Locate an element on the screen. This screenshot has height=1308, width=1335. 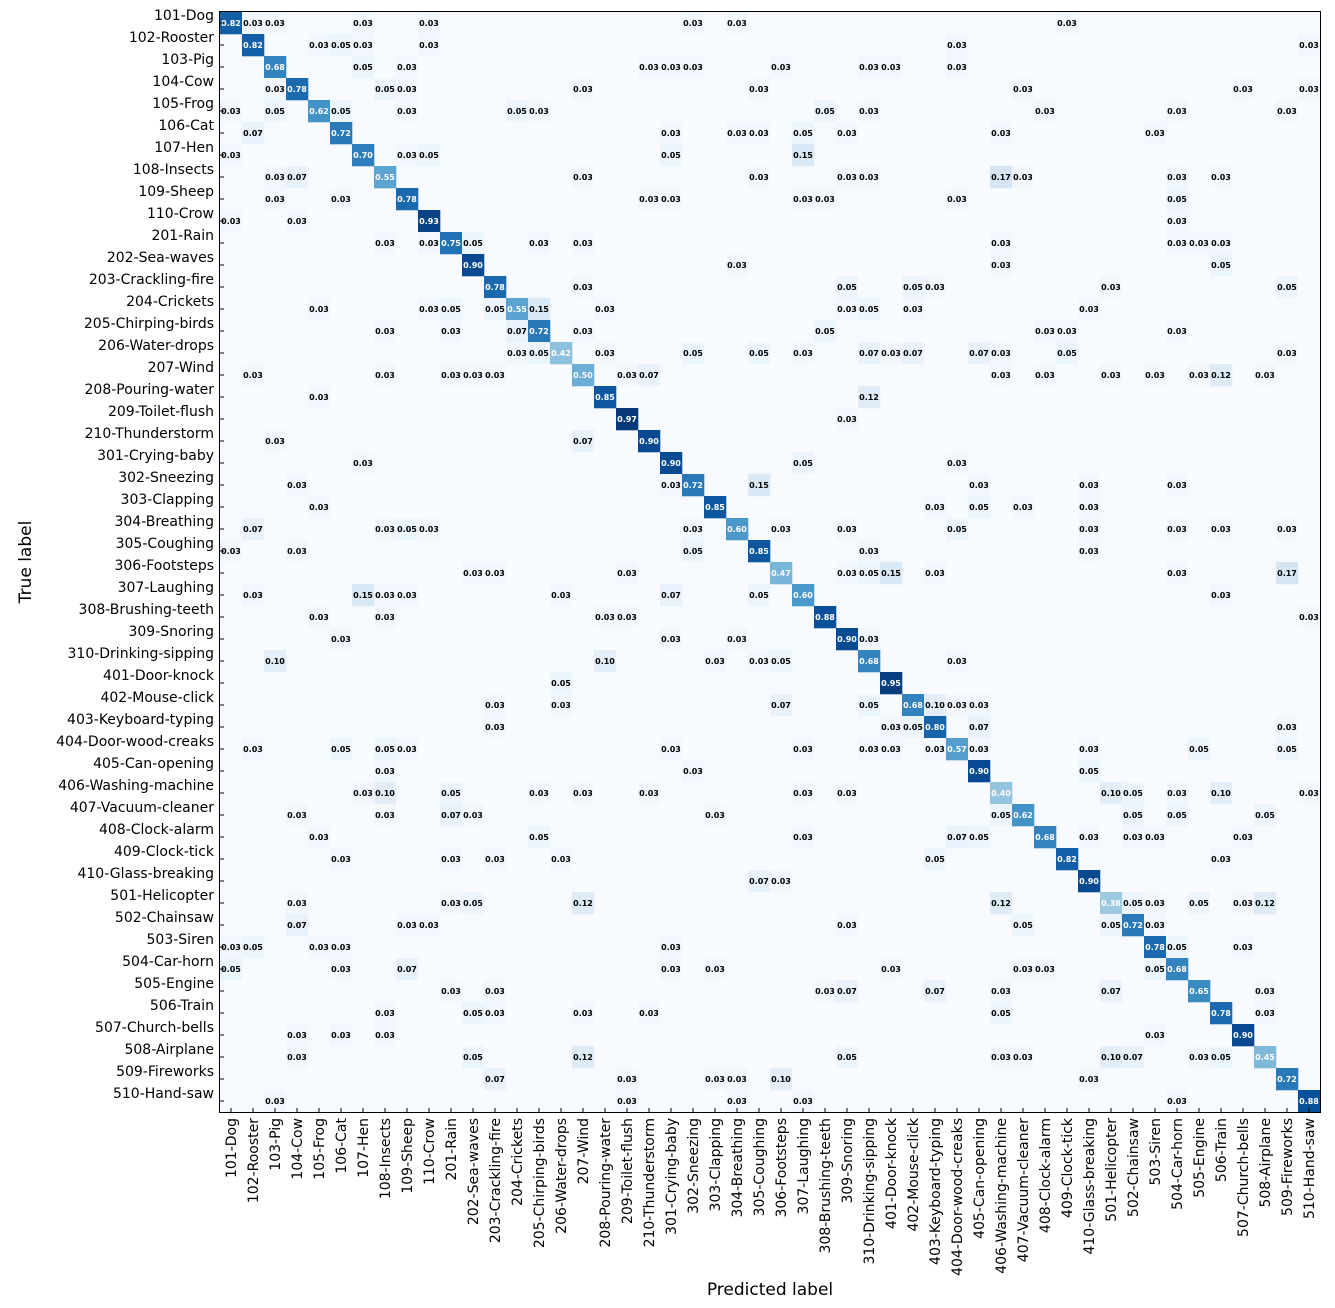
cell-value-label: 0.50 is located at coordinates (583, 375).